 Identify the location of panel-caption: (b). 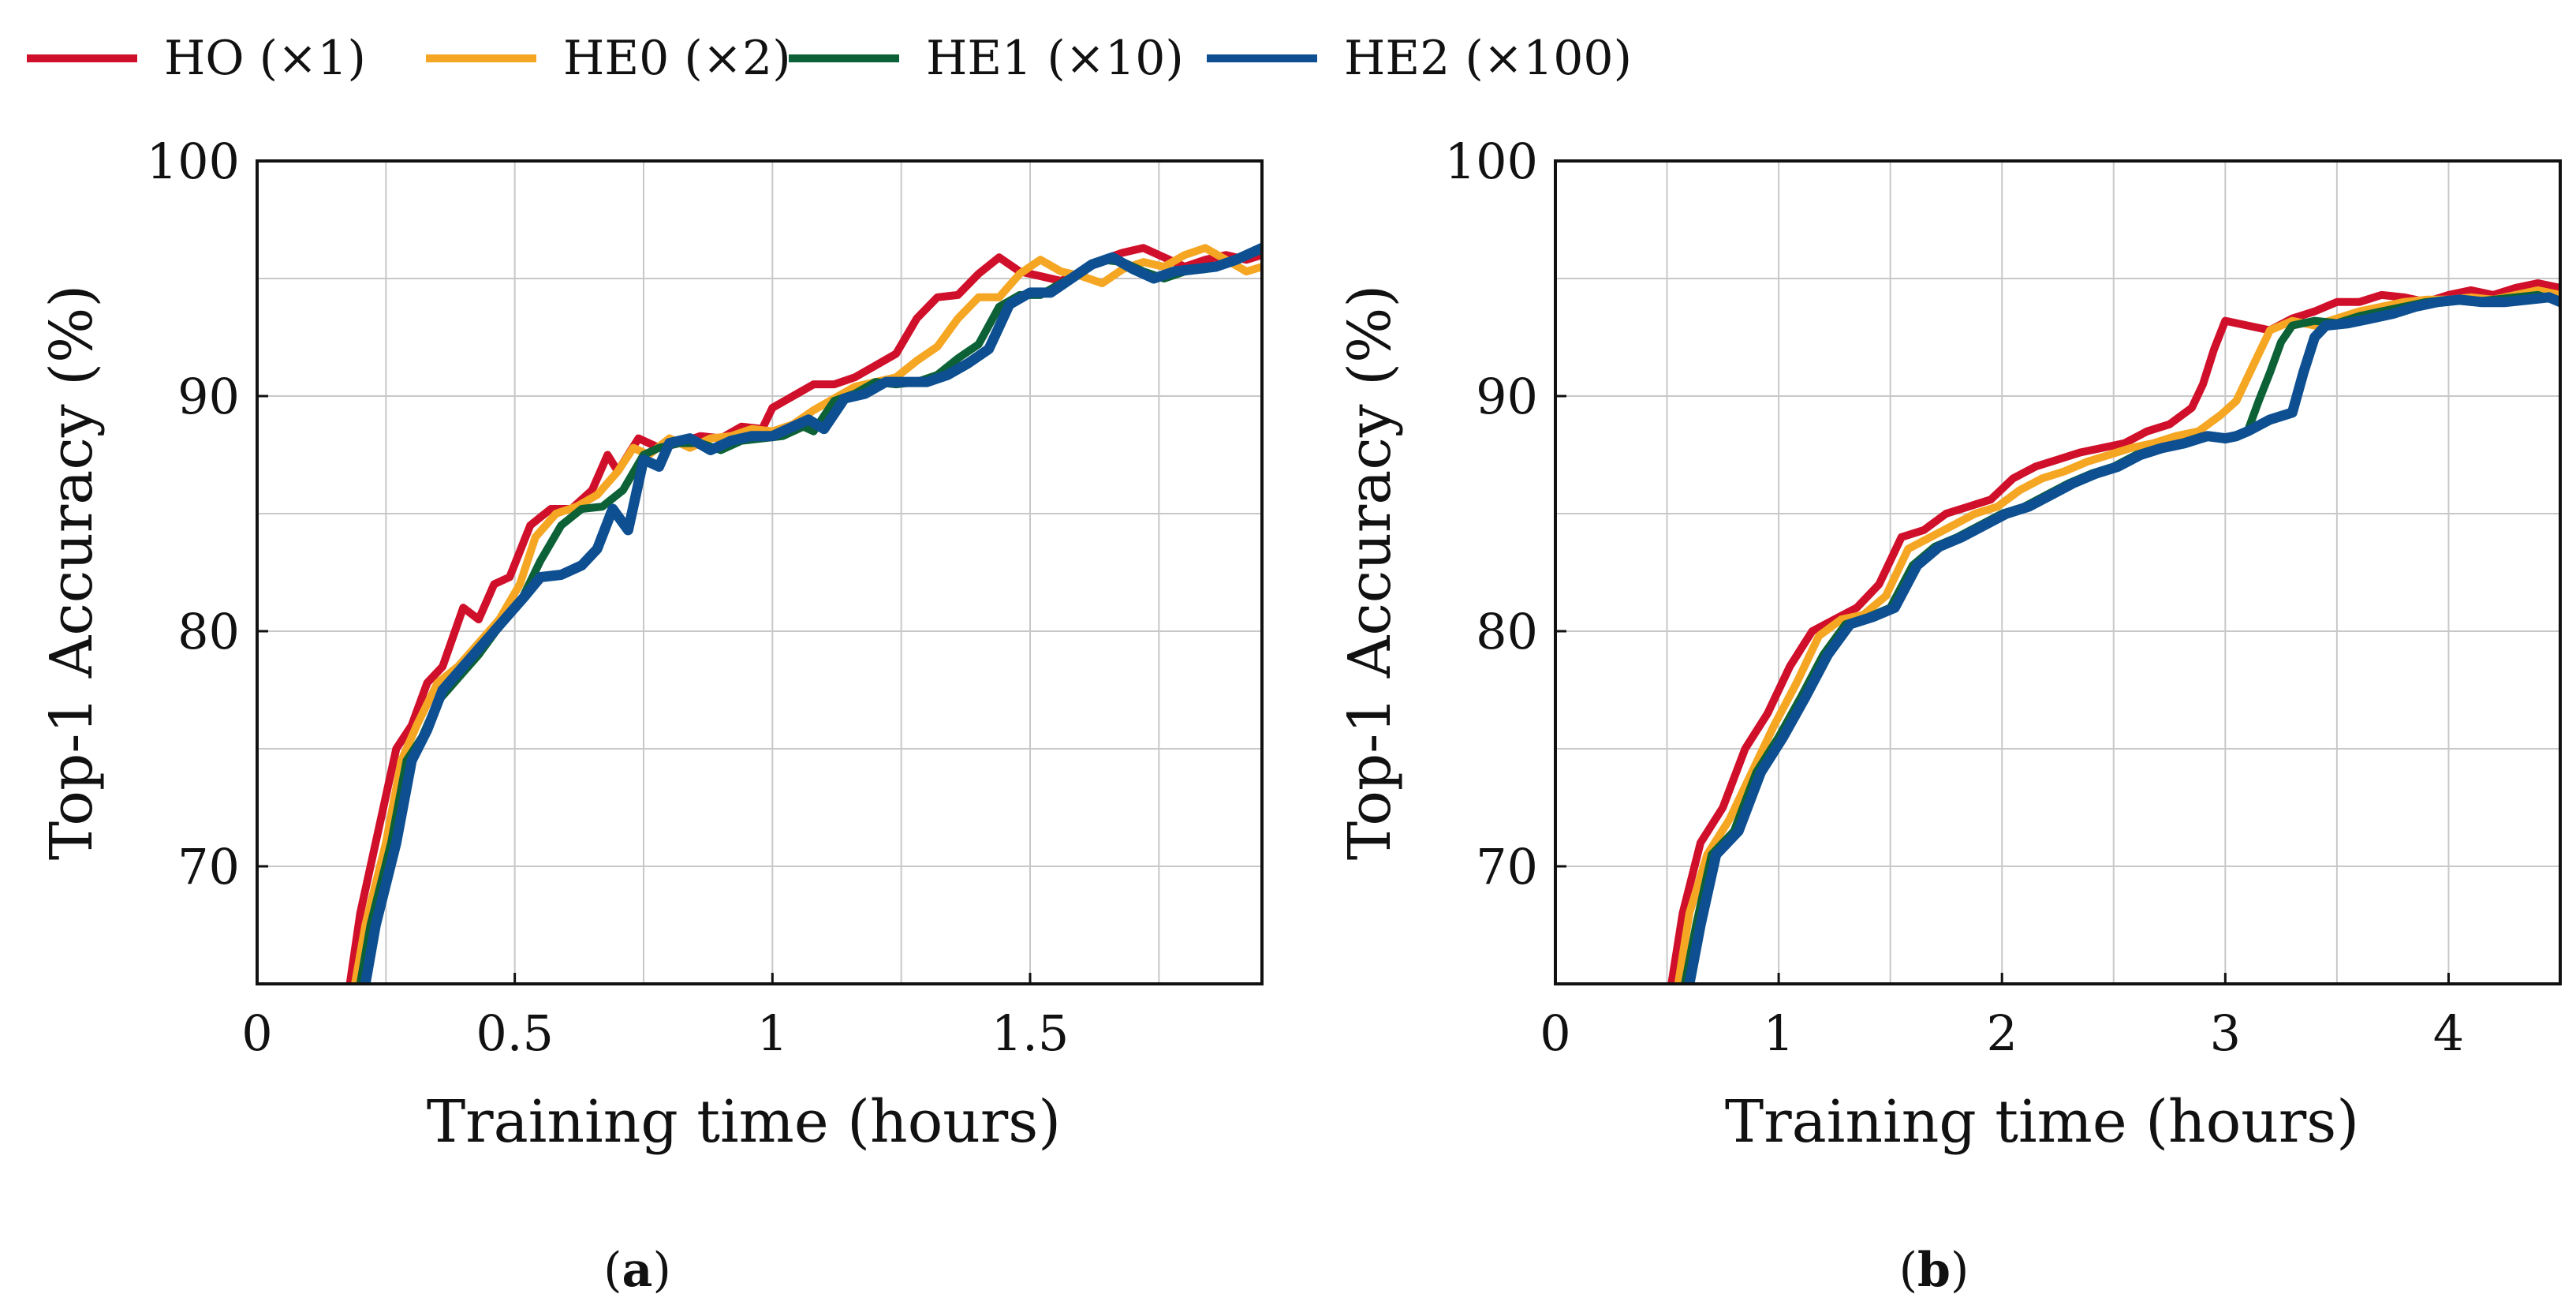
(1934, 1270).